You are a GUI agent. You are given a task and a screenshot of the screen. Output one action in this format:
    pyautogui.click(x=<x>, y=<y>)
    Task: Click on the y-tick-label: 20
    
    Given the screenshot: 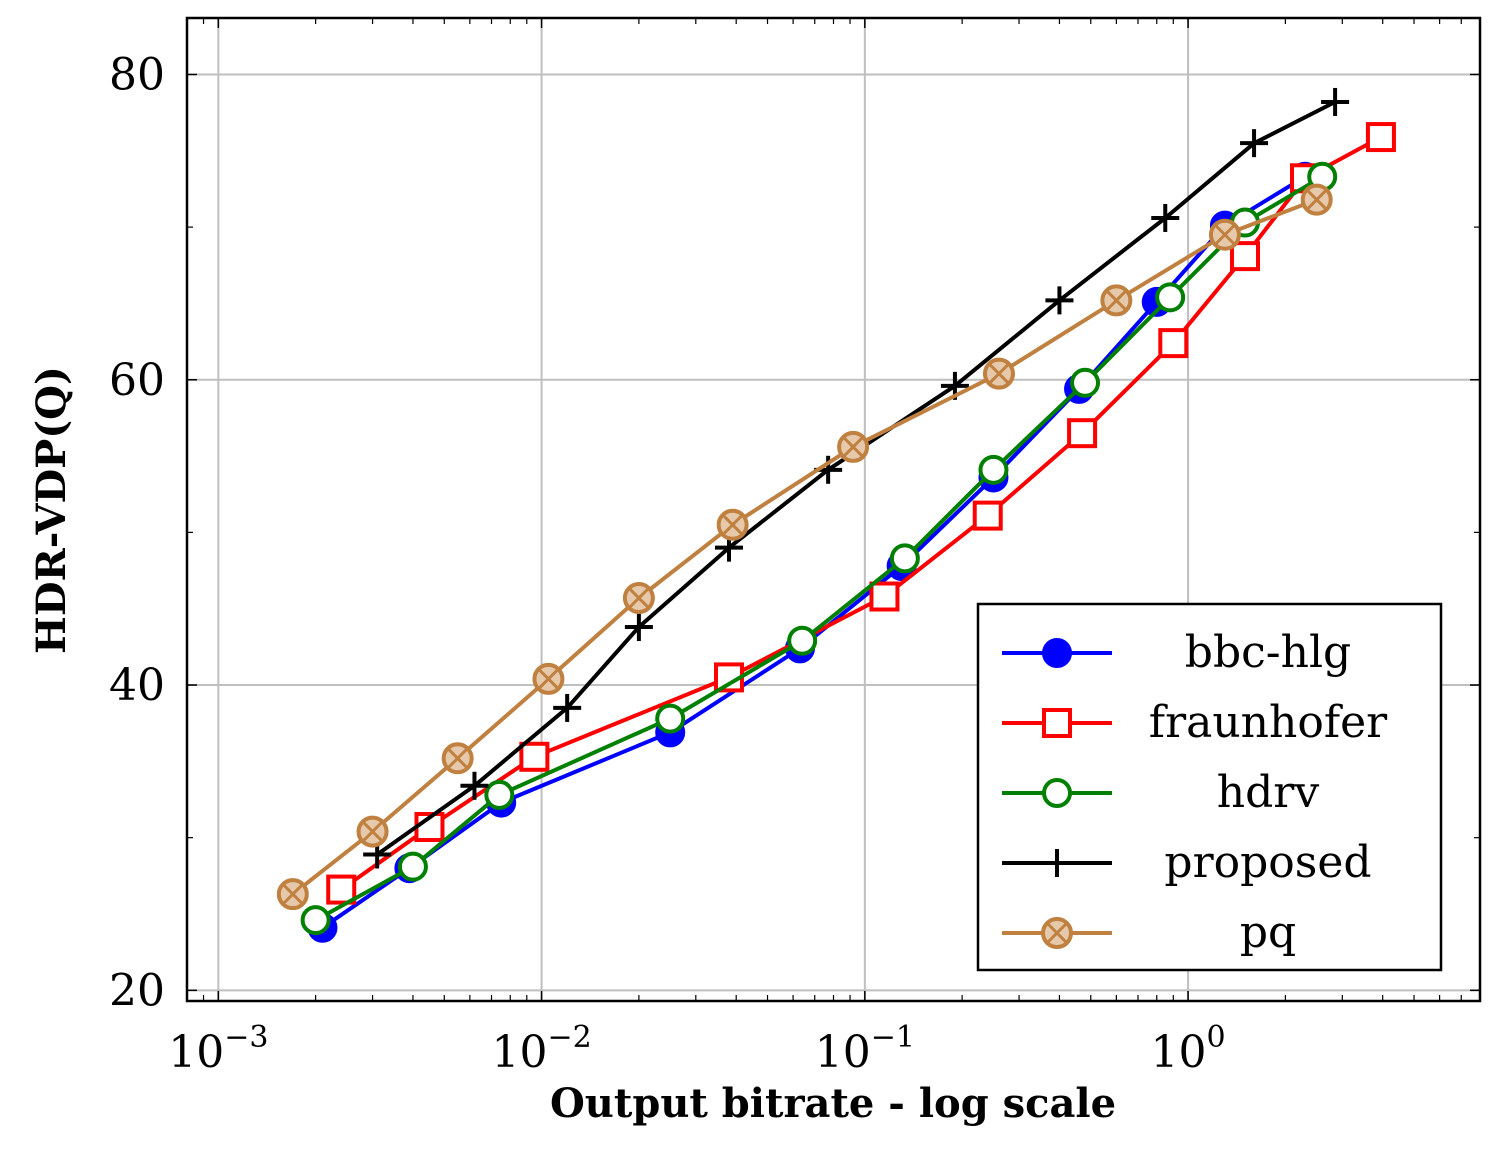 What is the action you would take?
    pyautogui.click(x=137, y=990)
    